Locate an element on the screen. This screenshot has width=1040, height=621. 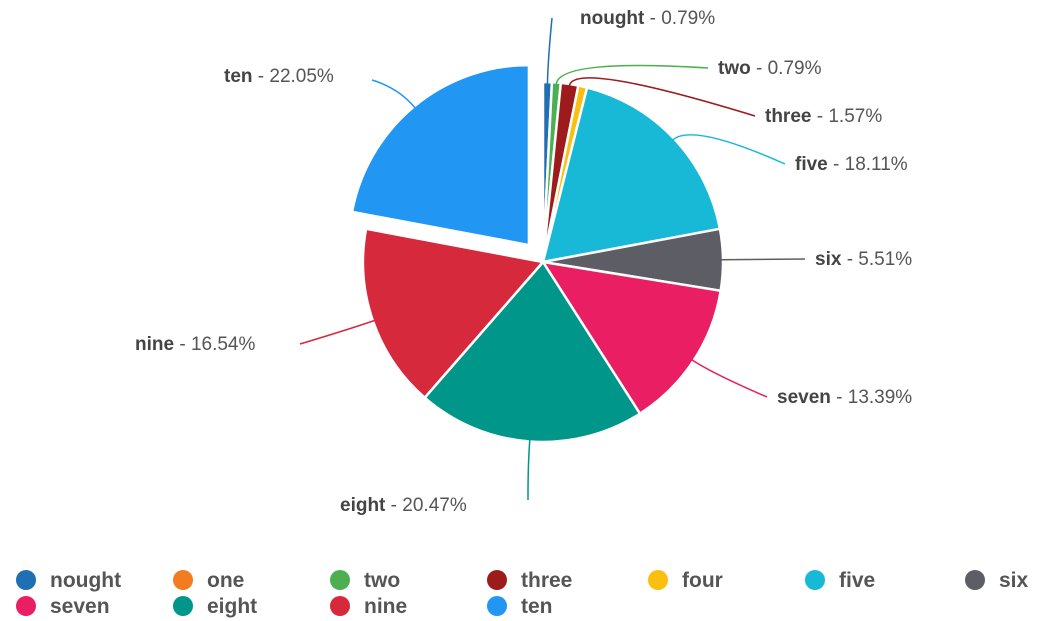
legend-item-four: four is located at coordinates (685, 580).